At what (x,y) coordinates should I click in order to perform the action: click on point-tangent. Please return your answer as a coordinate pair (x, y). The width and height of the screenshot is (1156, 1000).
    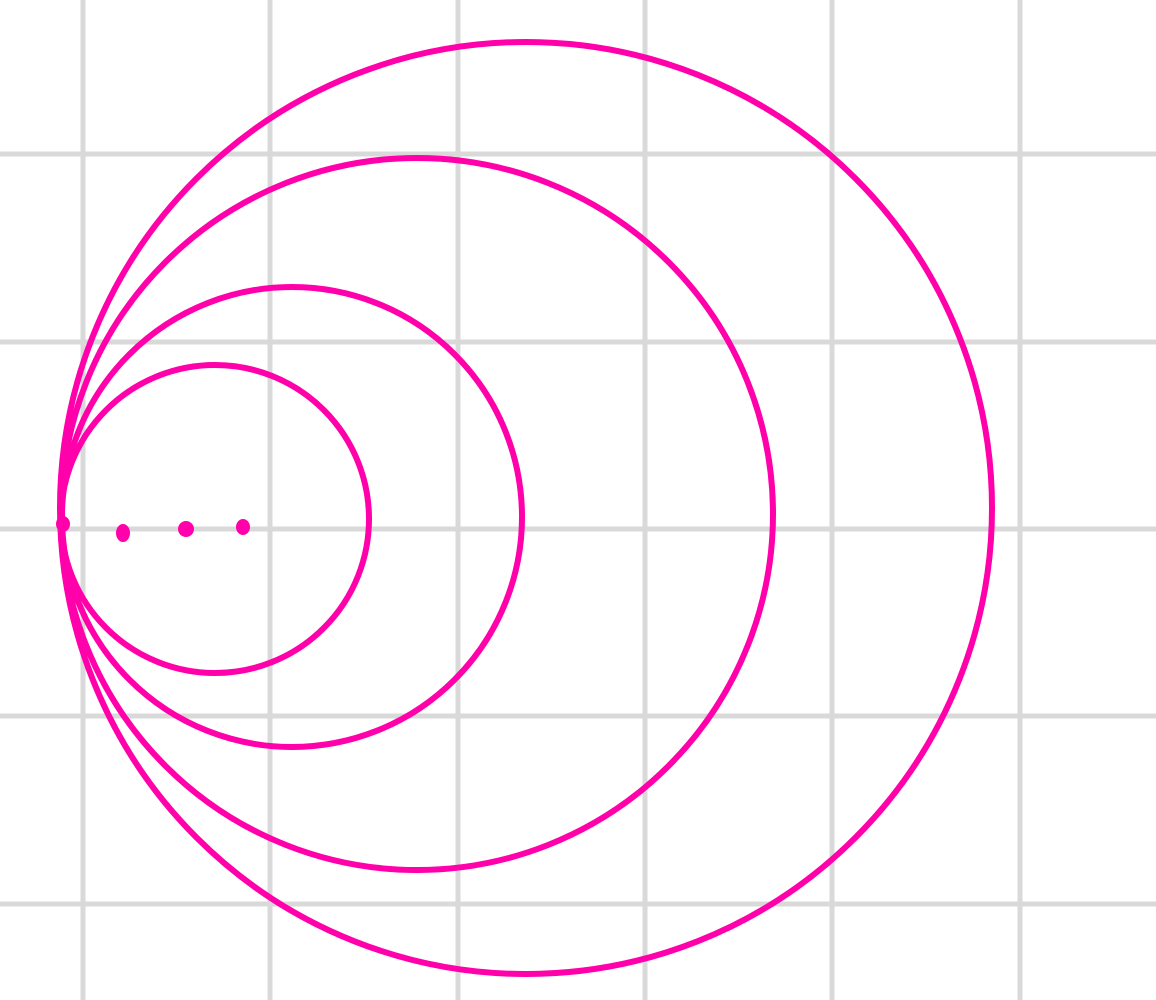
    Looking at the image, I should click on (63, 524).